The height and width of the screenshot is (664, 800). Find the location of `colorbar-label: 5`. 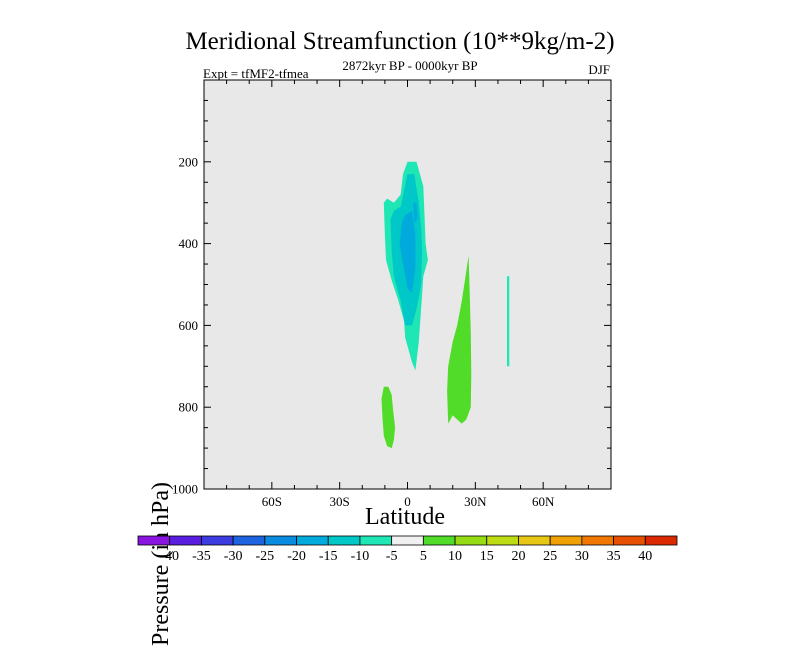

colorbar-label: 5 is located at coordinates (423, 556).